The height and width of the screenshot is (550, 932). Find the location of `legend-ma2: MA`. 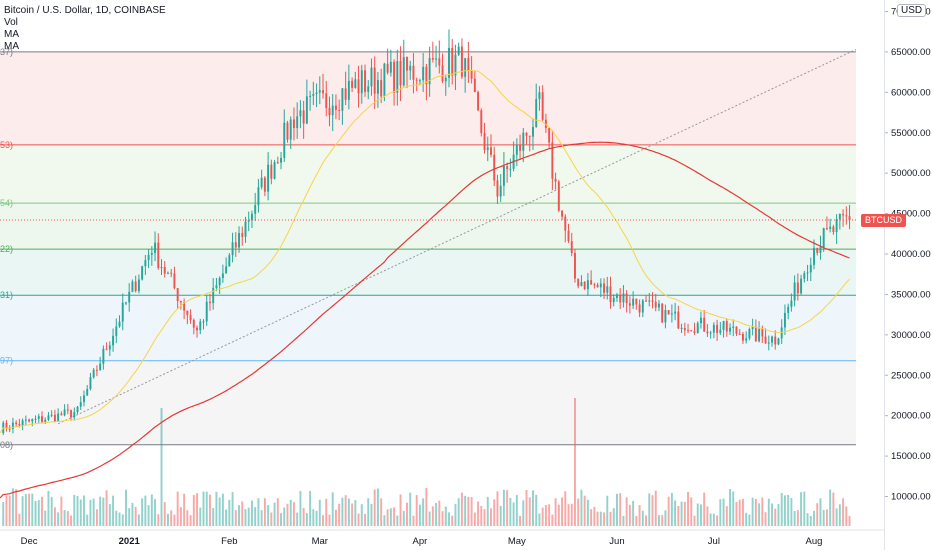

legend-ma2: MA is located at coordinates (85, 47).